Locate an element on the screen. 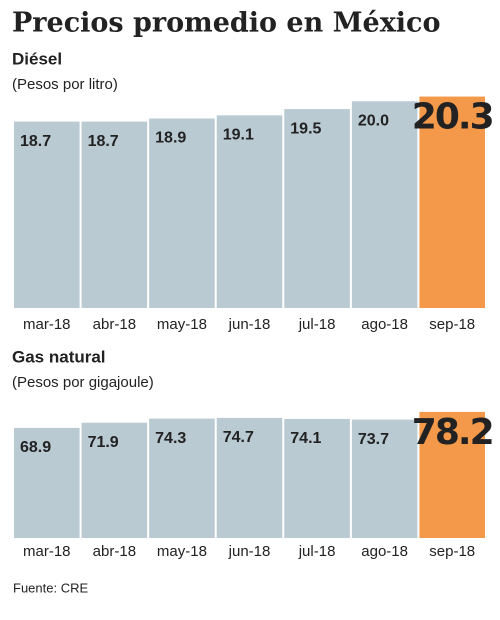 Image resolution: width=500 pixels, height=620 pixels. value-label: 74.1 is located at coordinates (305, 438).